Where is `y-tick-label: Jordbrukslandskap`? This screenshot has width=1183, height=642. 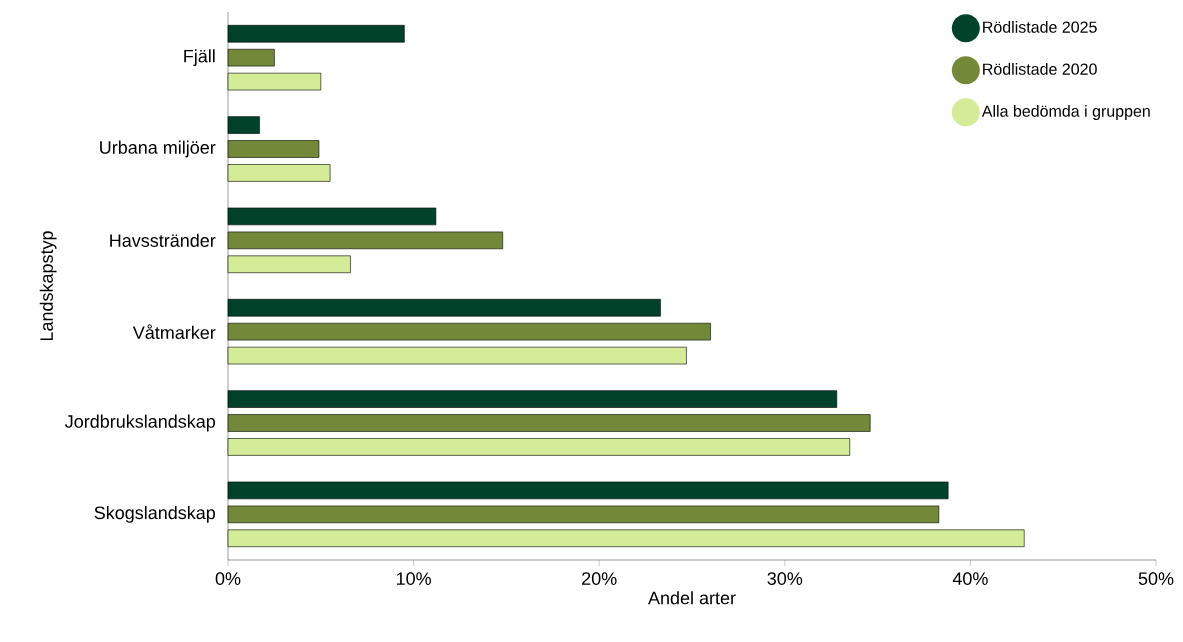
y-tick-label: Jordbrukslandskap is located at coordinates (140, 423).